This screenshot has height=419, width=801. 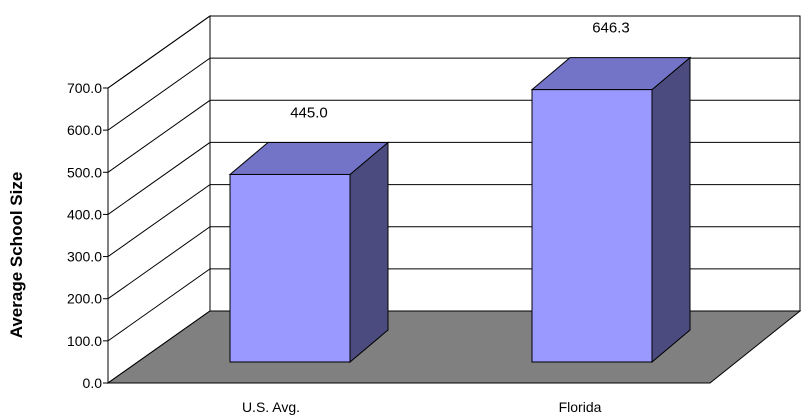 I want to click on data-label: 445.0, so click(x=309, y=112).